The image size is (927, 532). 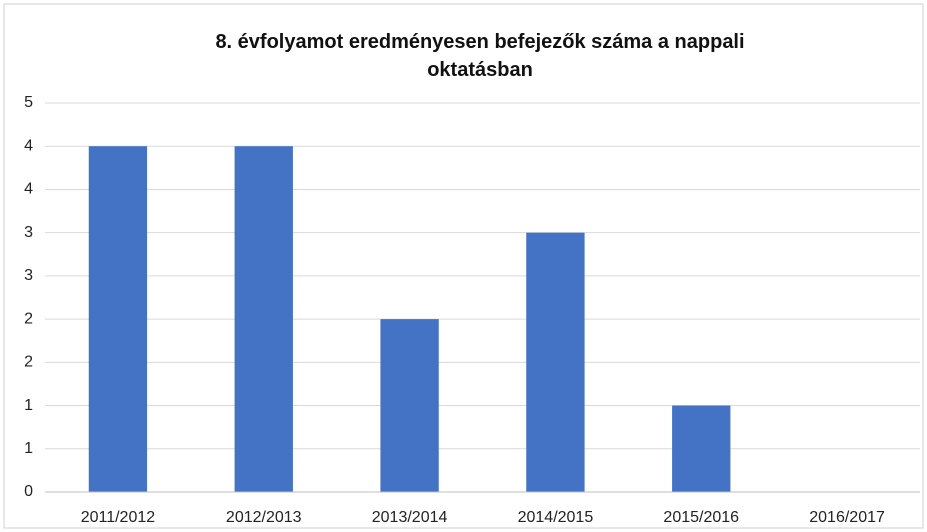 I want to click on y-tick-label: 5, so click(x=28, y=102).